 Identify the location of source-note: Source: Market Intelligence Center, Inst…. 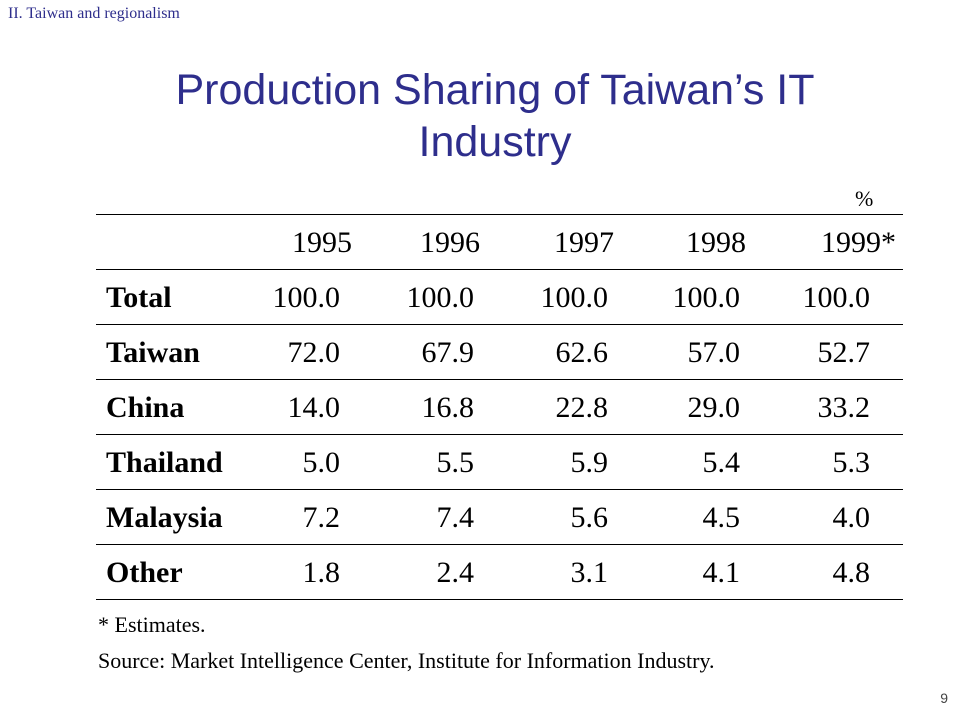
(406, 660).